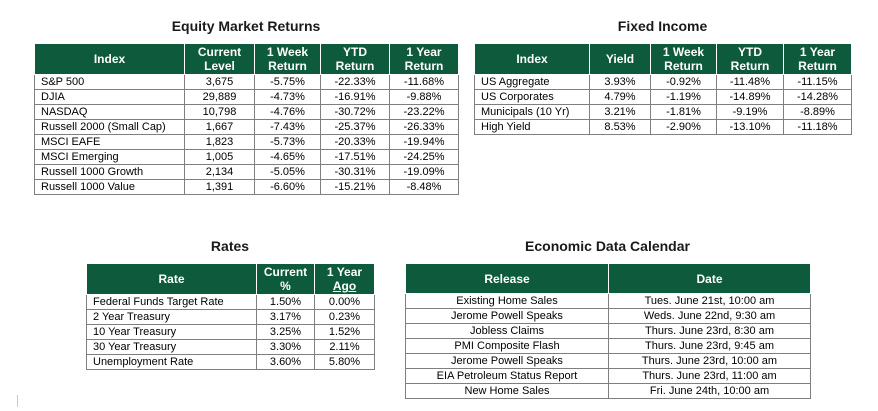 The image size is (878, 411). Describe the element at coordinates (709, 278) in the screenshot. I see `calendar-header-date: Date` at that location.